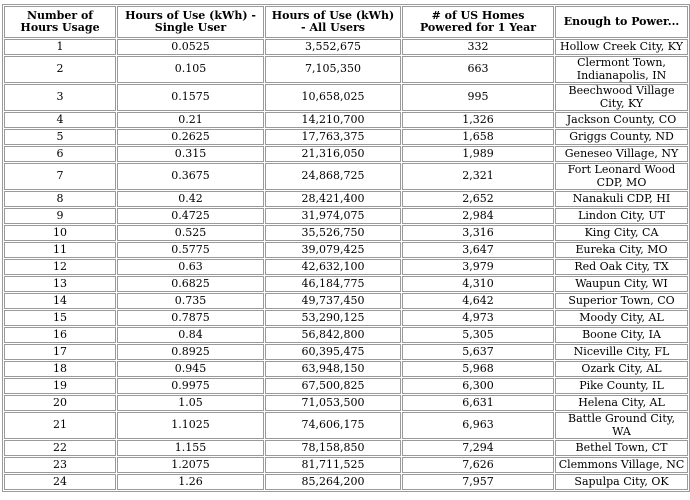 This screenshot has width=690, height=500. Describe the element at coordinates (60, 97) in the screenshot. I see `table-cell: 3` at that location.